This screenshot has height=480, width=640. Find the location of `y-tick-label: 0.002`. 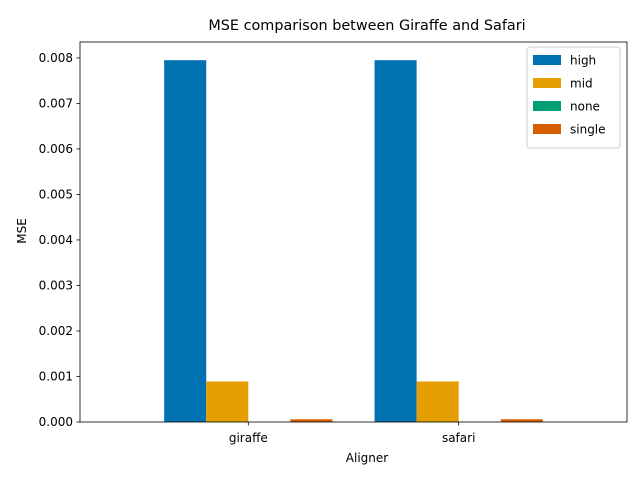

y-tick-label: 0.002 is located at coordinates (56, 331).